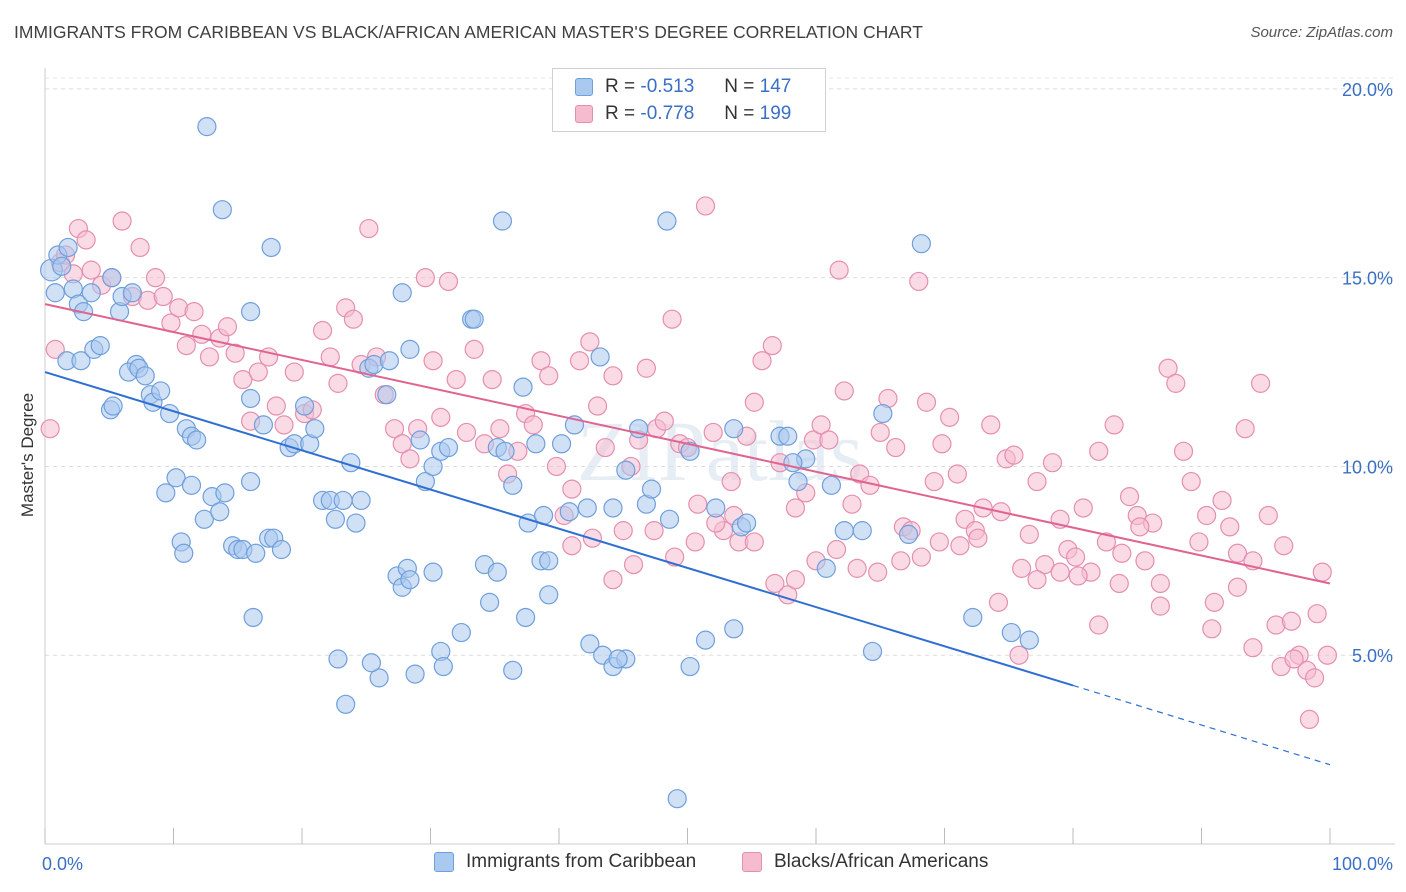 The height and width of the screenshot is (892, 1406). I want to click on bottom-legend-swatch-blacks, so click(752, 862).